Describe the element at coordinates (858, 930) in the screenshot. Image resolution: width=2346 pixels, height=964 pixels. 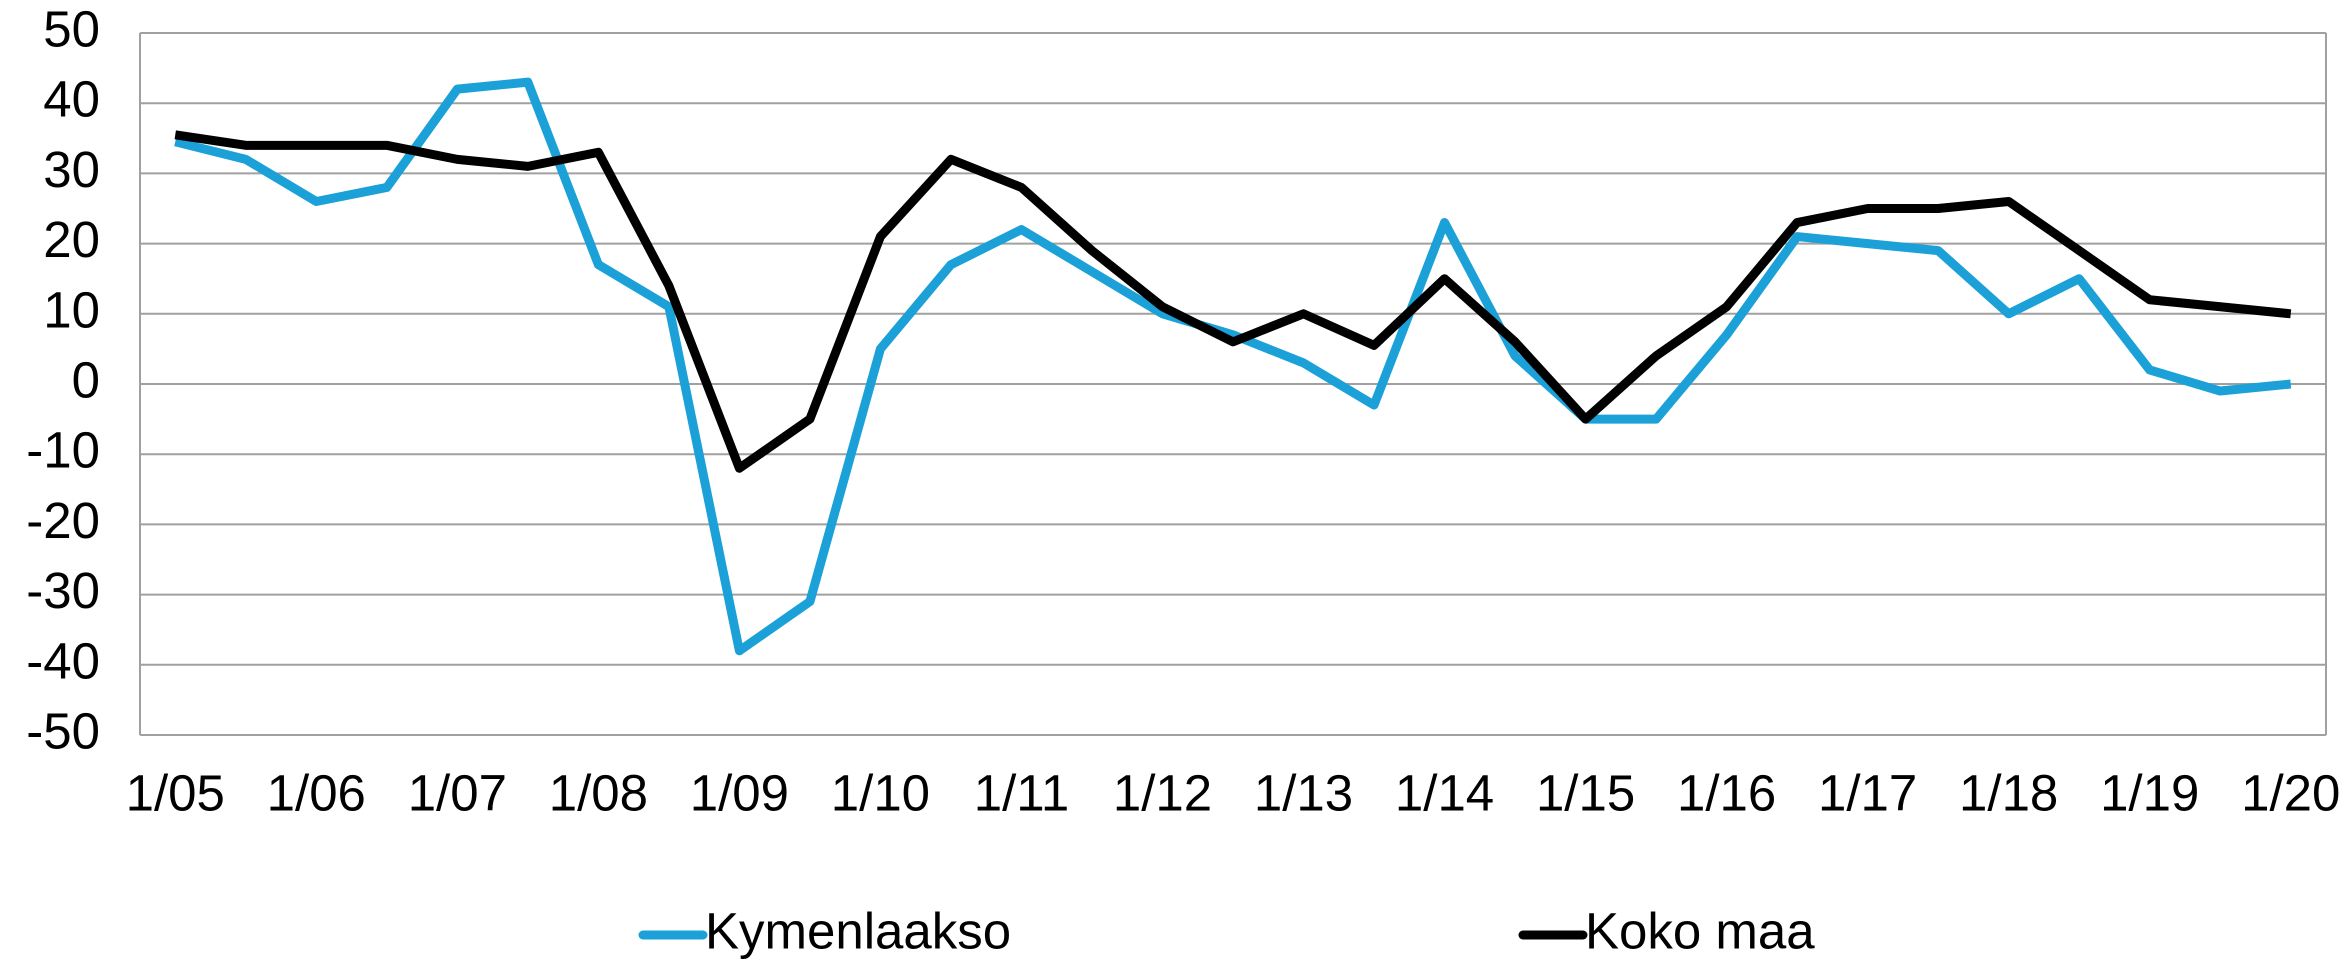
I see `legend-label: Kymenlaakso` at that location.